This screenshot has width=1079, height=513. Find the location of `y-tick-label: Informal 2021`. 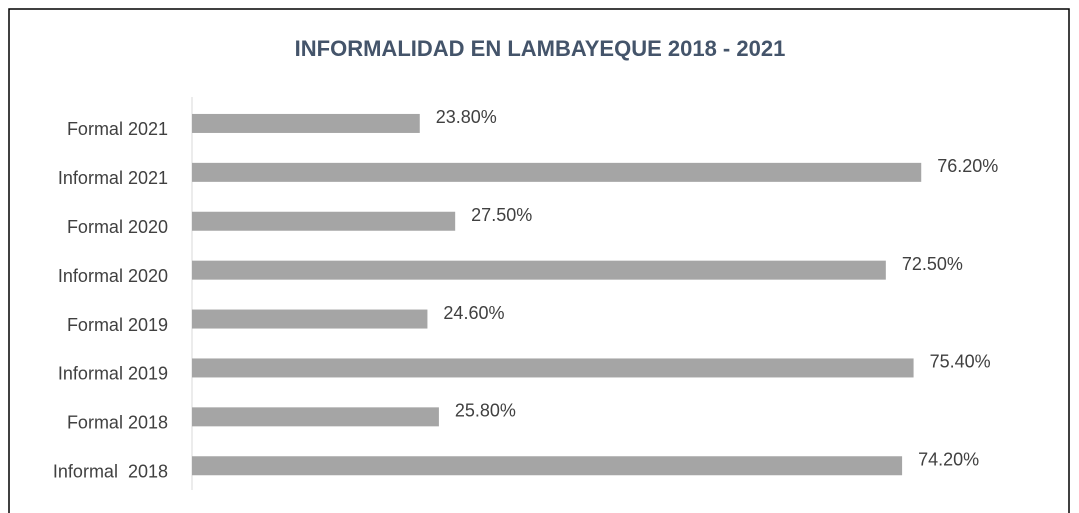

y-tick-label: Informal 2021 is located at coordinates (113, 178).